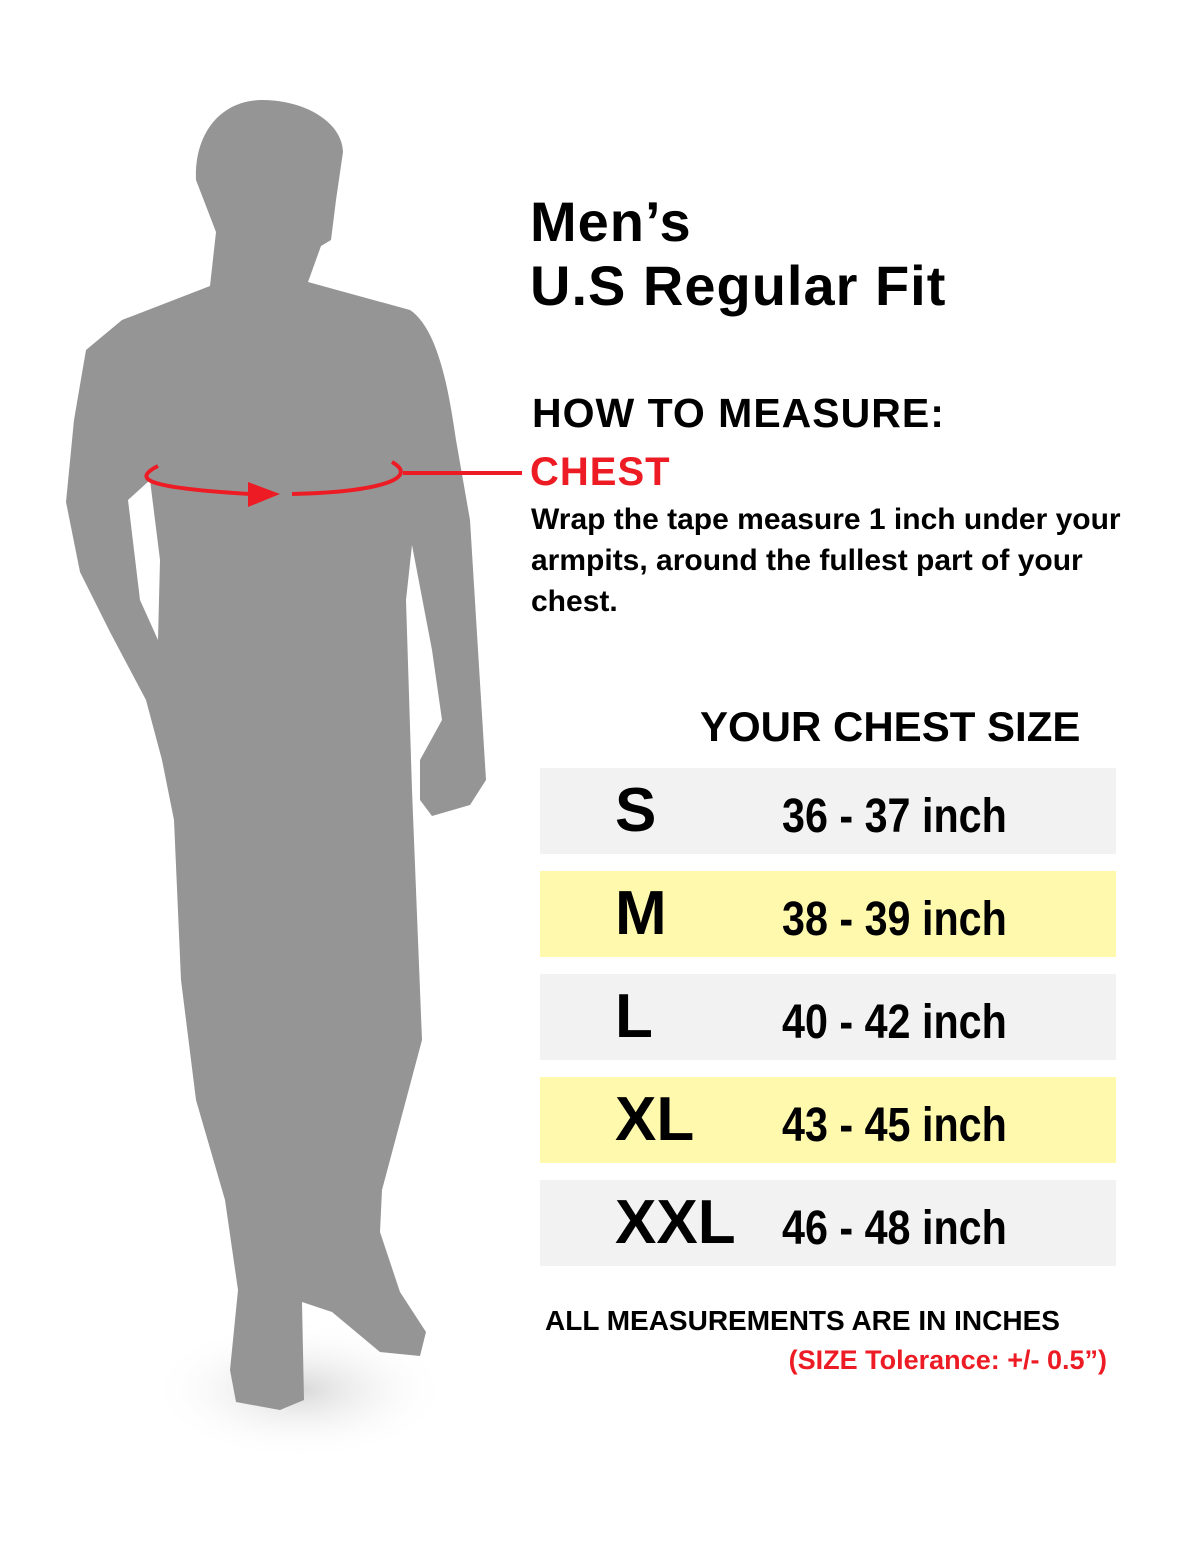 Image resolution: width=1200 pixels, height=1553 pixels. What do you see at coordinates (634, 1016) in the screenshot?
I see `size-label: L` at bounding box center [634, 1016].